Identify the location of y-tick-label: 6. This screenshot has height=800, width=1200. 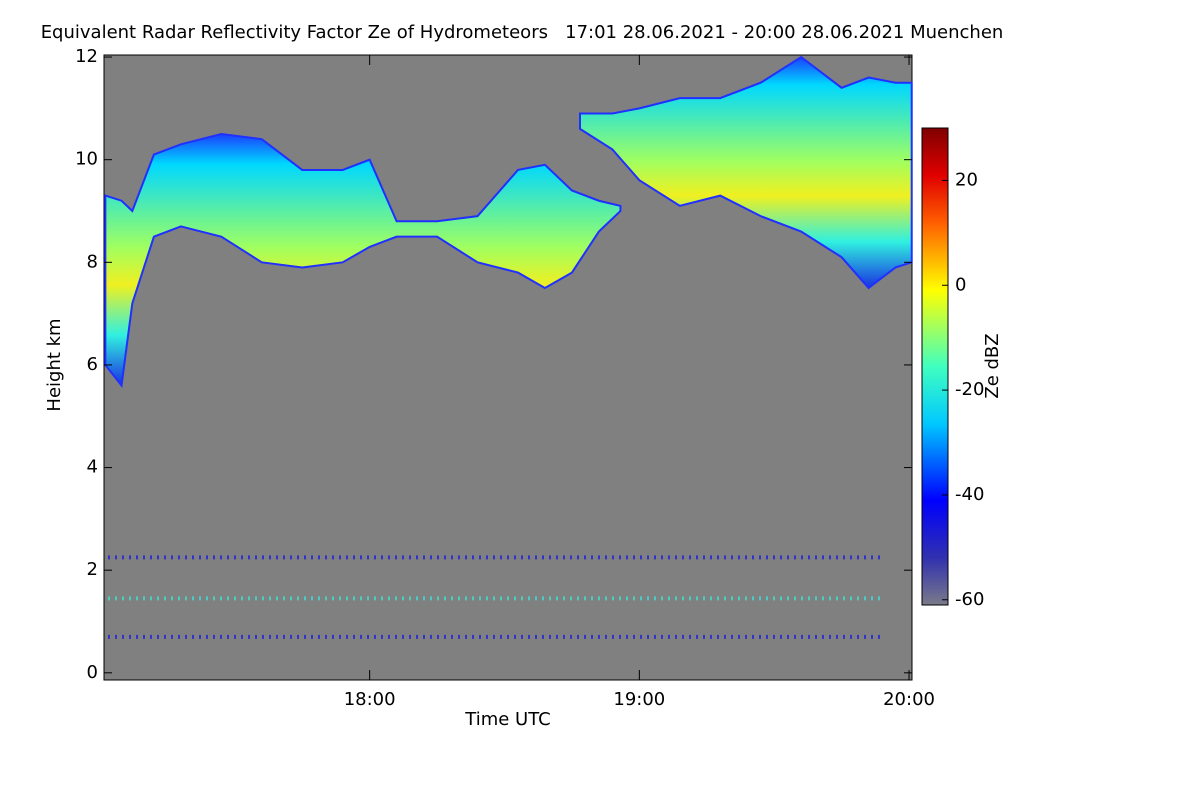
(92, 364).